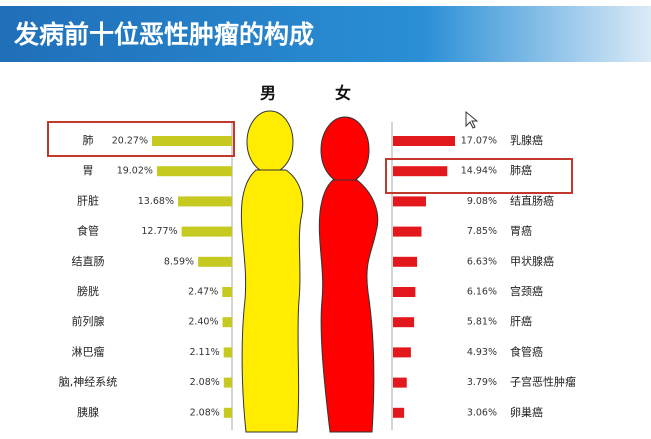  Describe the element at coordinates (482, 292) in the screenshot. I see `value-label: 6.16%` at that location.